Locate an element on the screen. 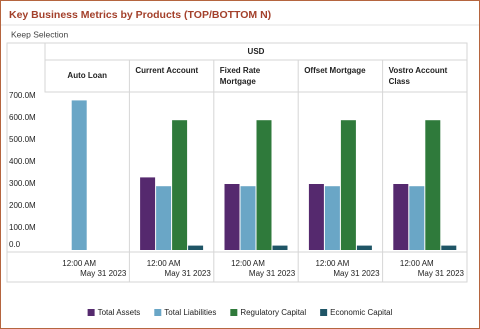  legend-label: Regulatory Capital is located at coordinates (273, 312).